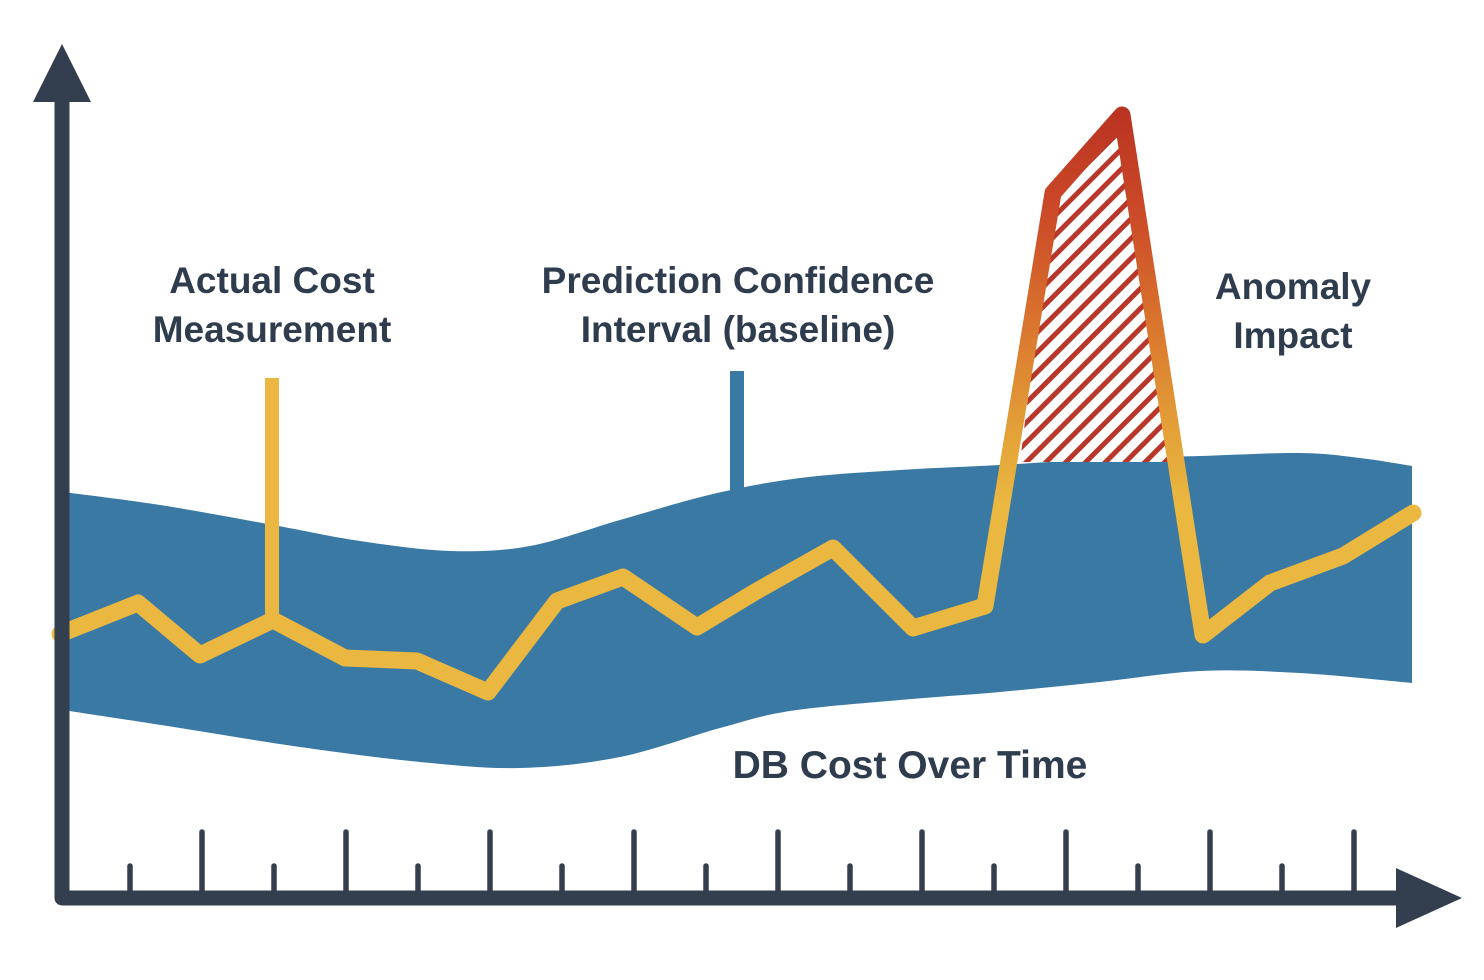 The height and width of the screenshot is (980, 1484). Describe the element at coordinates (272, 330) in the screenshot. I see `label-actual-cost-line2: Measurement` at that location.